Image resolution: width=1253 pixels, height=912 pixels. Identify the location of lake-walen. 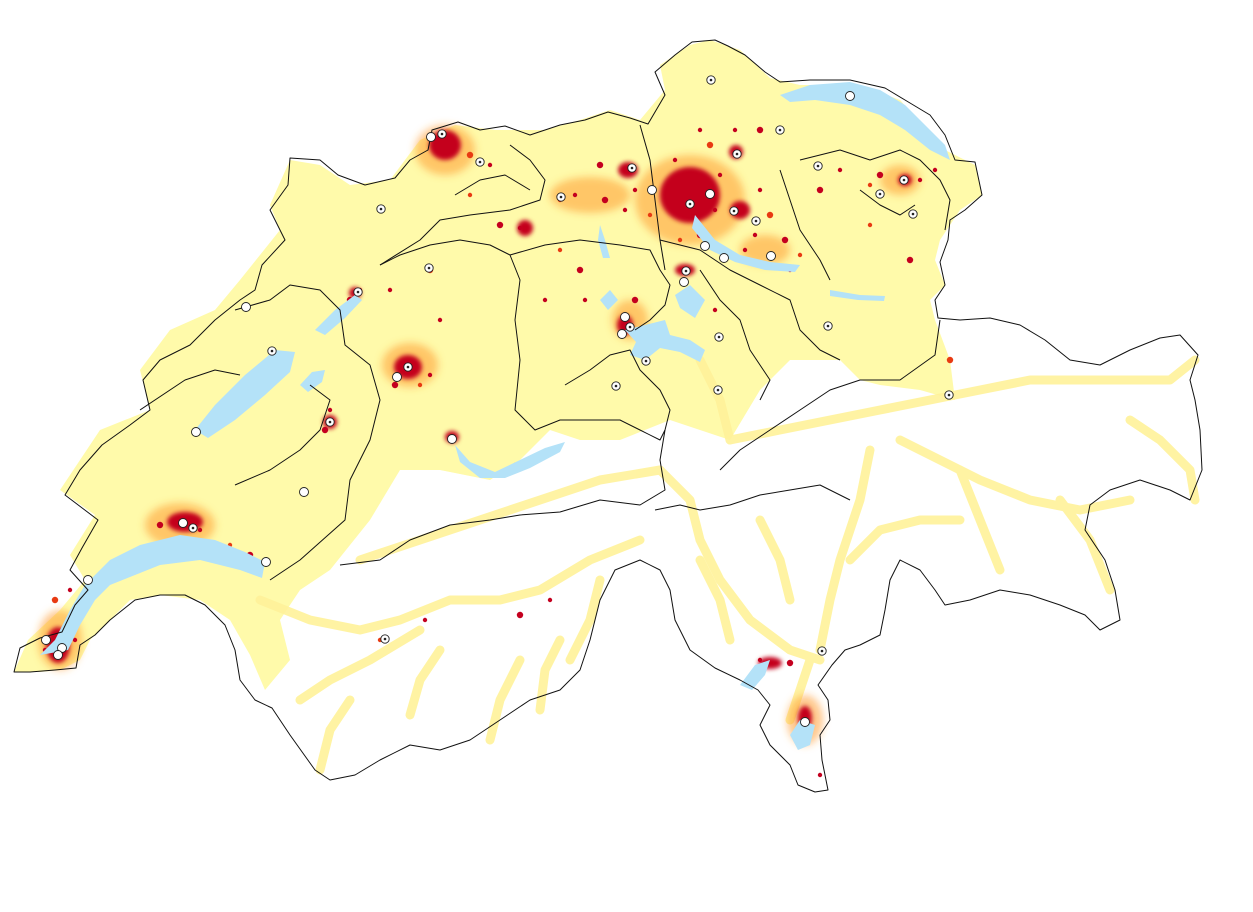
(857, 295).